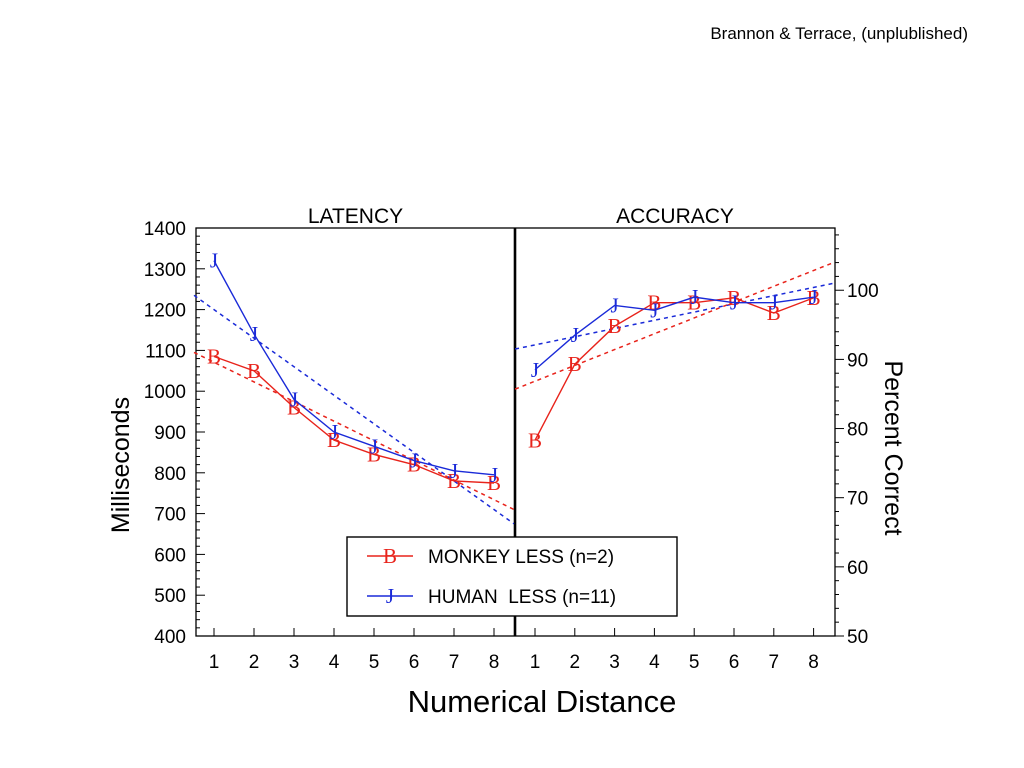 The height and width of the screenshot is (768, 1024). I want to click on legend-label: MONKEY LESS (n=2), so click(521, 557).